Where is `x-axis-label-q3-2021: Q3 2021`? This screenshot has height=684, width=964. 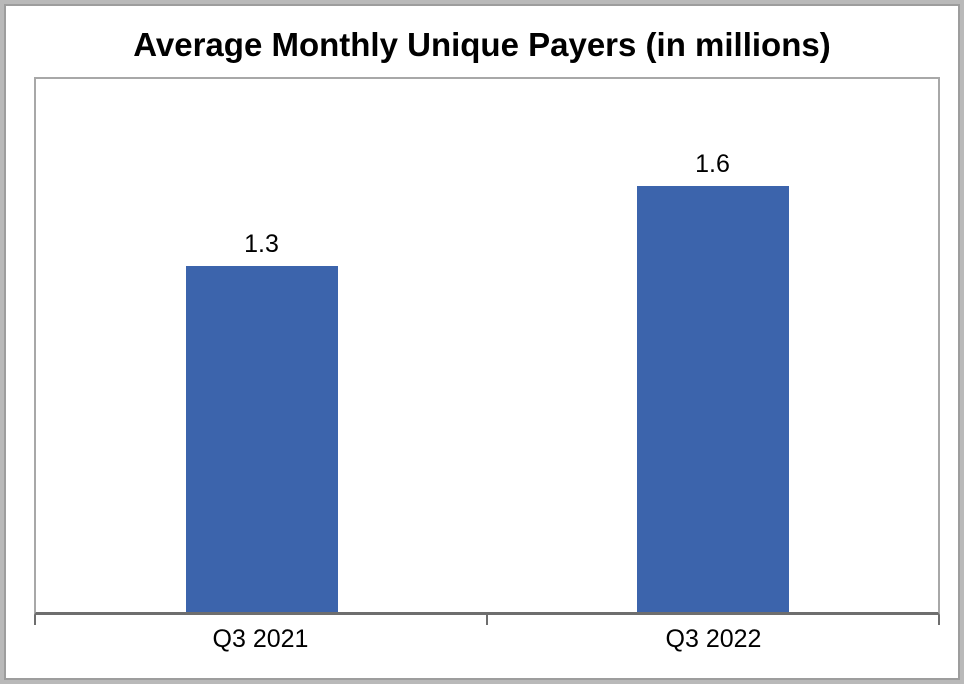
x-axis-label-q3-2021: Q3 2021 is located at coordinates (260, 639).